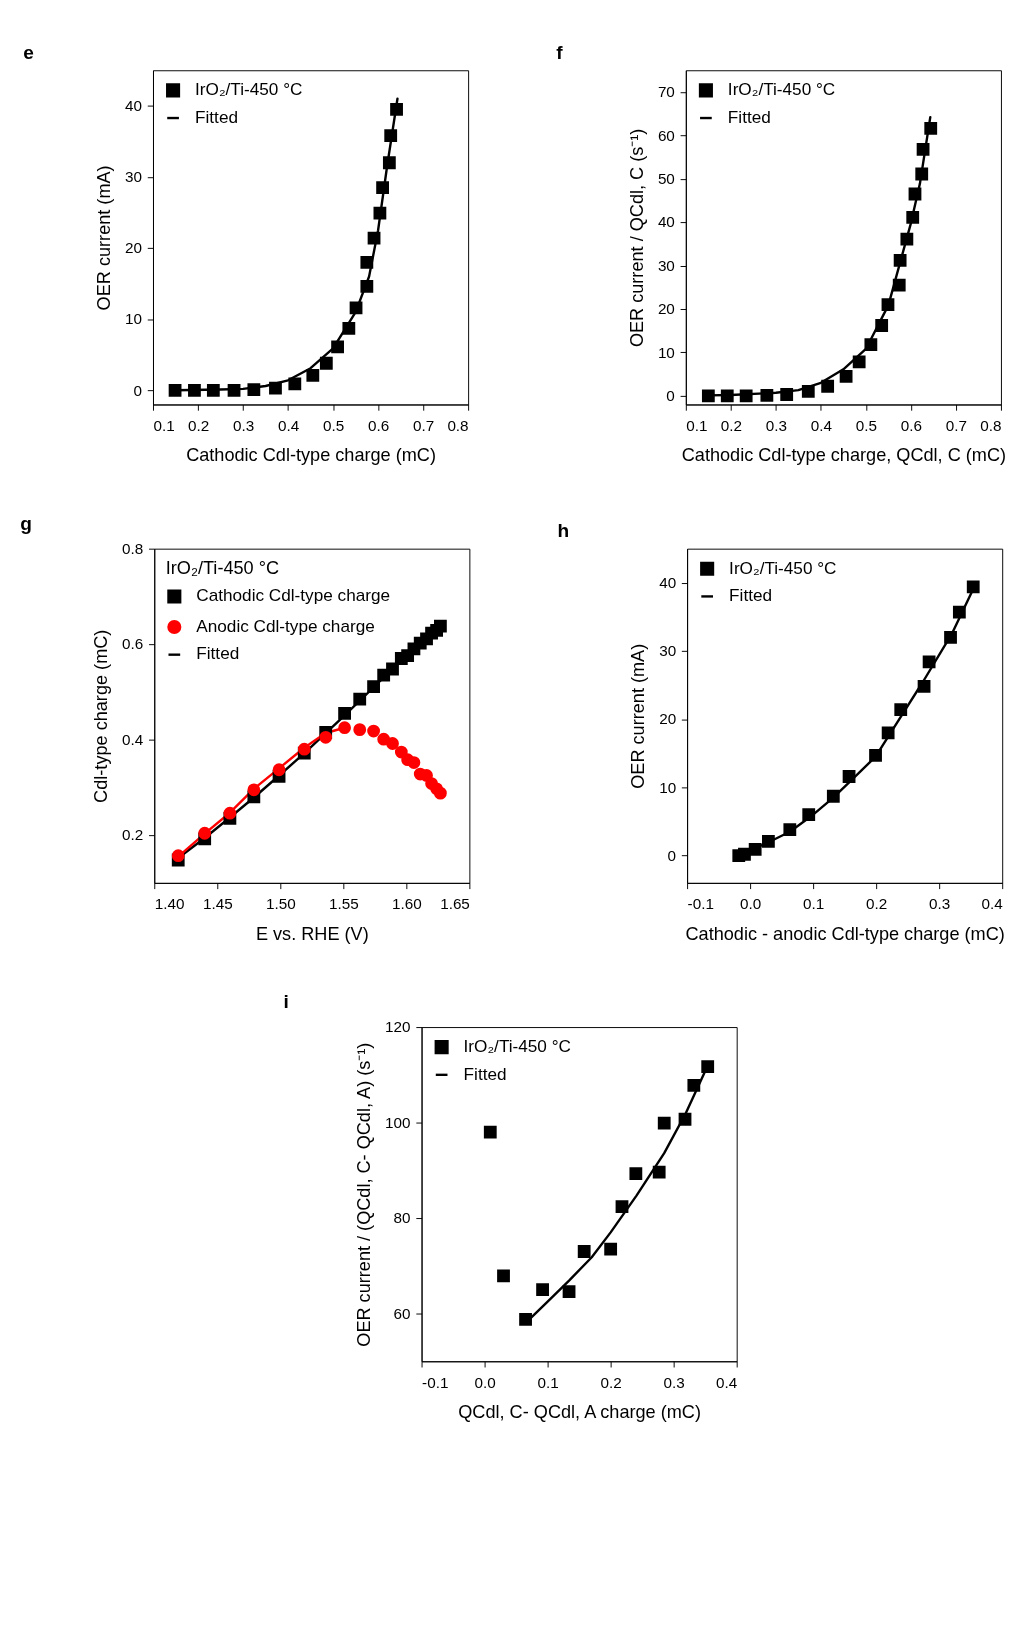  What do you see at coordinates (636, 238) in the screenshot?
I see `y-axis-title: OER current / QCdl, C (s⁻¹)` at bounding box center [636, 238].